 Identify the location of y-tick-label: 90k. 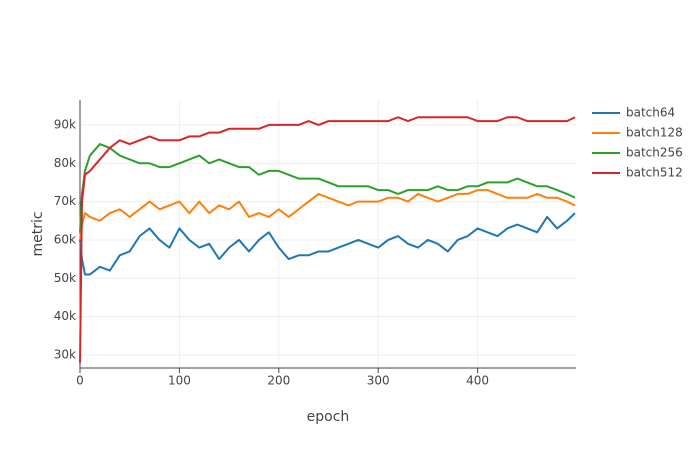
(65, 124).